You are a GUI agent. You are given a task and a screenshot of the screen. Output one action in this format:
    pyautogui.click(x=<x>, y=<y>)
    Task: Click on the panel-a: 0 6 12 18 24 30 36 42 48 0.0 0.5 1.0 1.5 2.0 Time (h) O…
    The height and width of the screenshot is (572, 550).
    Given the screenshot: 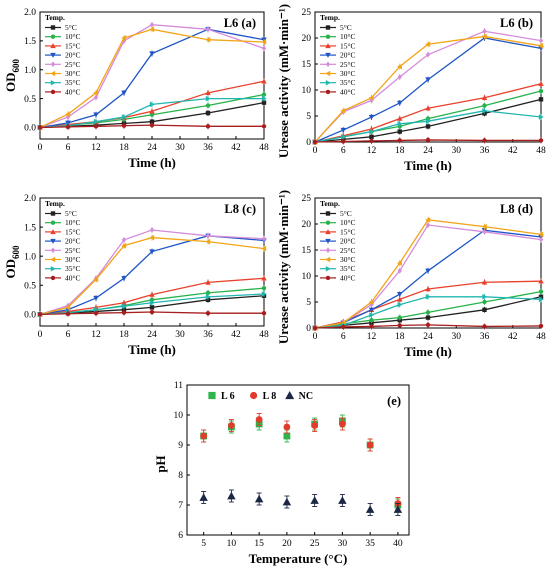 What is the action you would take?
    pyautogui.click(x=136, y=89)
    